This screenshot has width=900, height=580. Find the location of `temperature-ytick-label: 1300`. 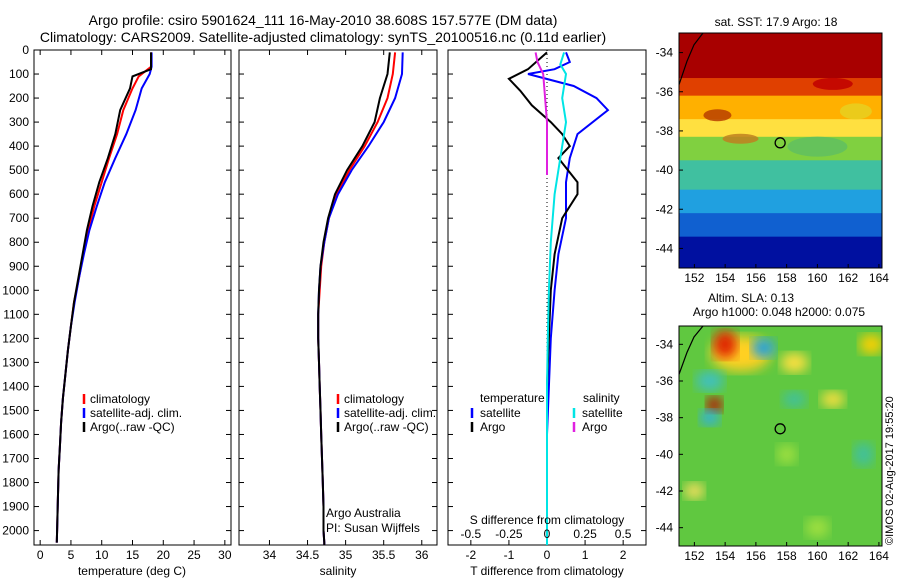

temperature-ytick-label: 1300 is located at coordinates (15, 362).